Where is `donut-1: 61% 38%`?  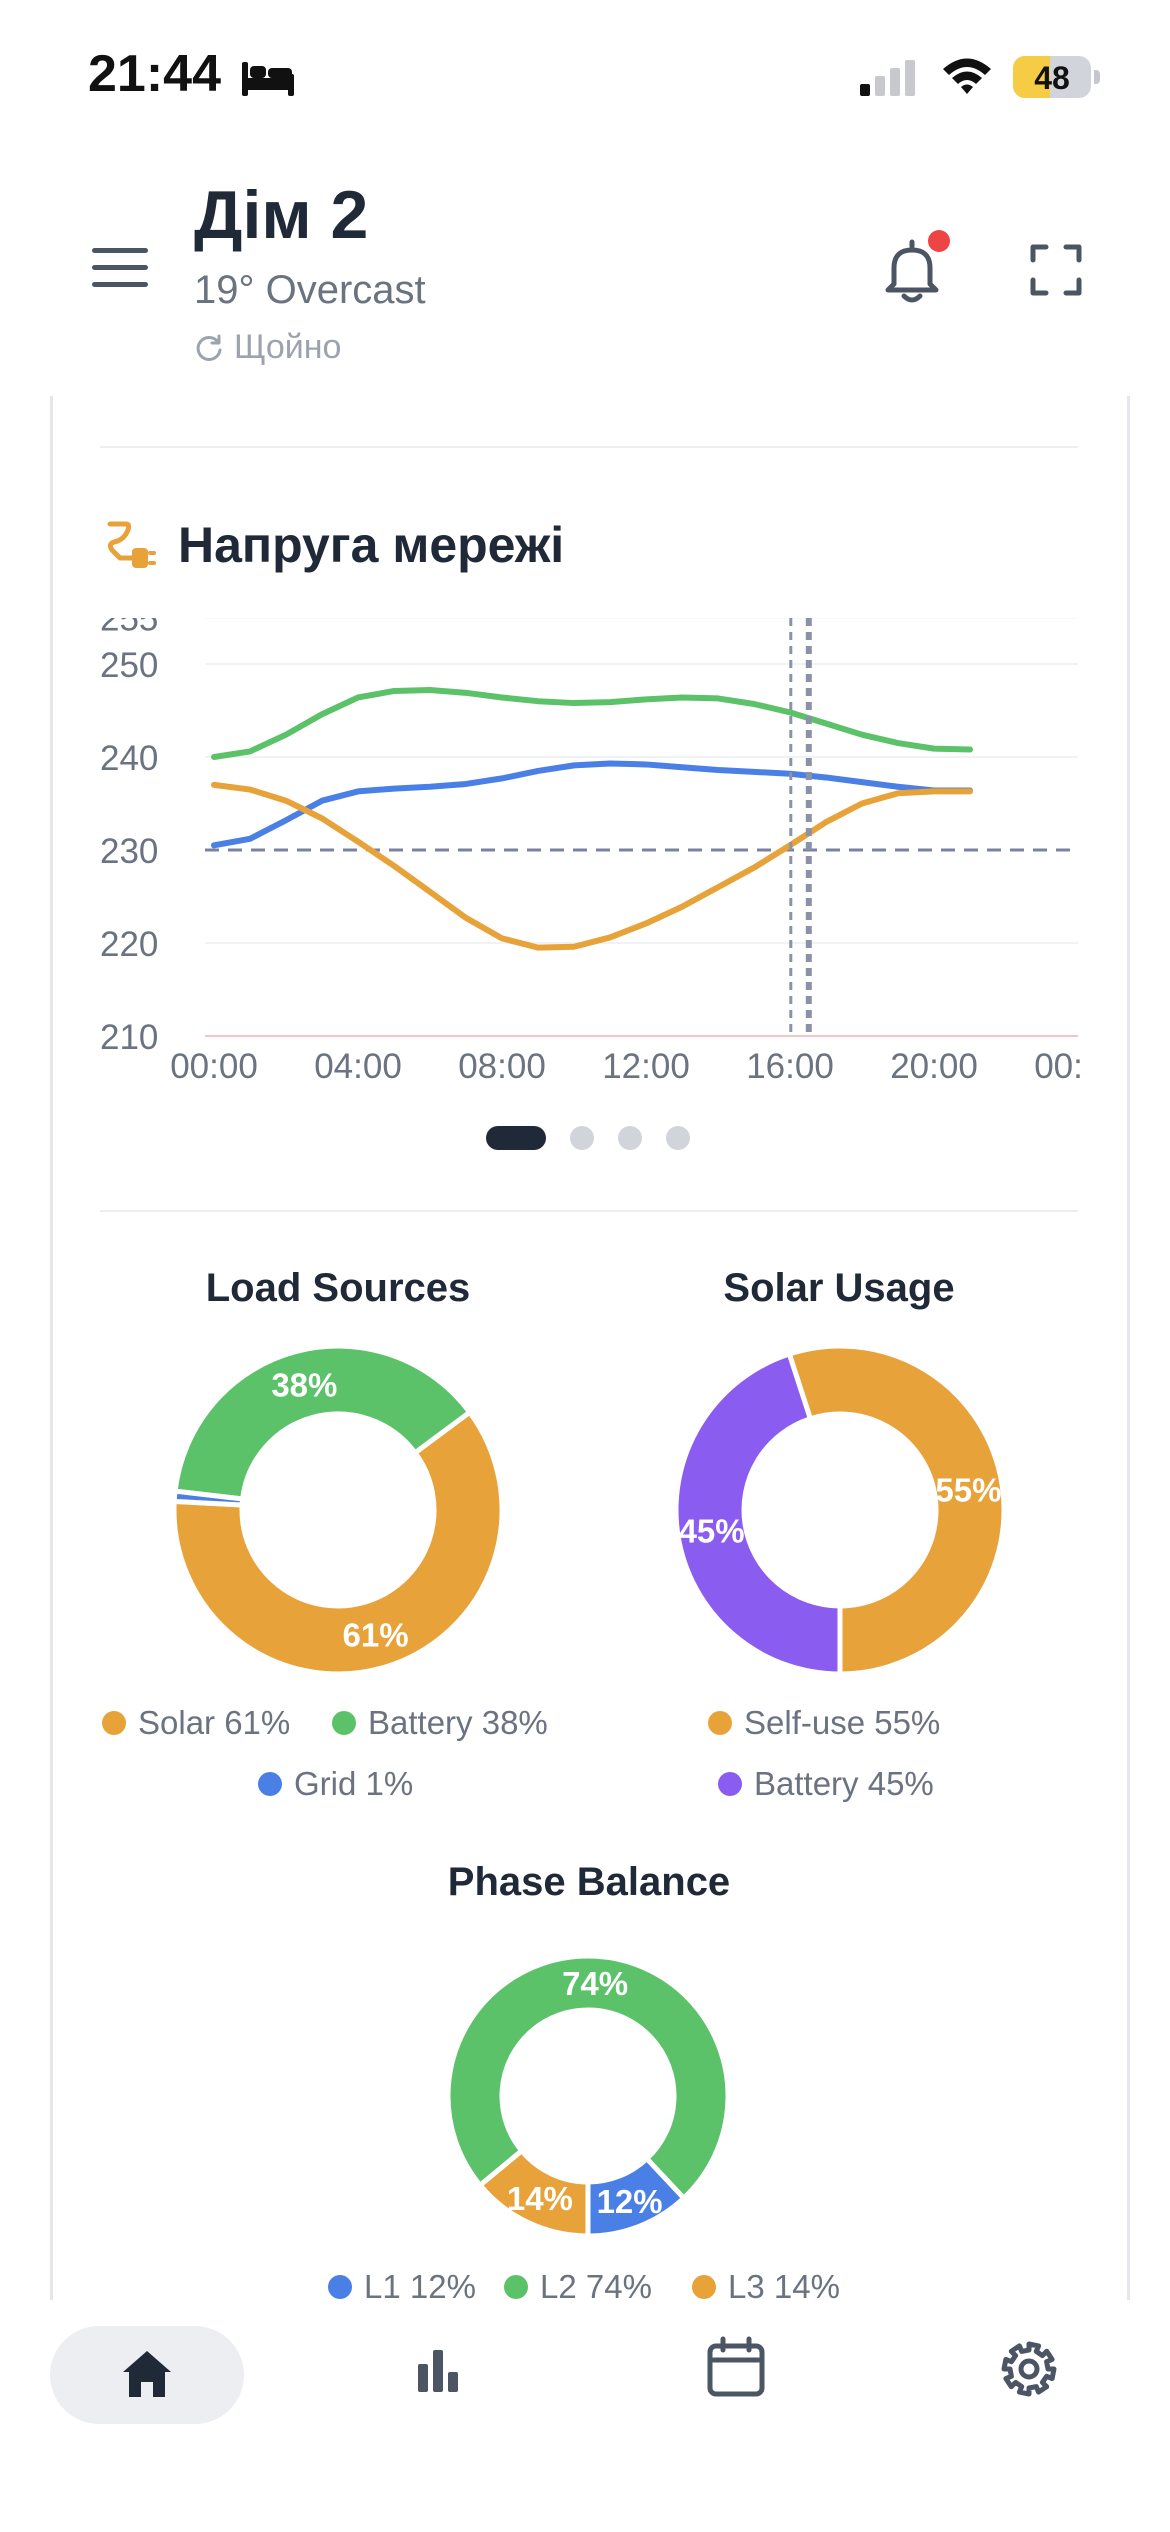 donut-1: 61% 38% is located at coordinates (338, 1510).